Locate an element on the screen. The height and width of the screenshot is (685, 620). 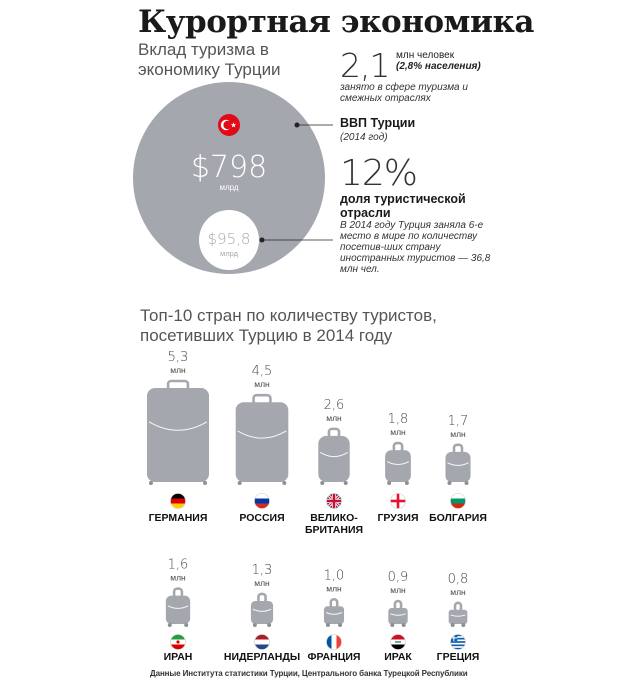
iraq-flag-icon is located at coordinates (398, 642).